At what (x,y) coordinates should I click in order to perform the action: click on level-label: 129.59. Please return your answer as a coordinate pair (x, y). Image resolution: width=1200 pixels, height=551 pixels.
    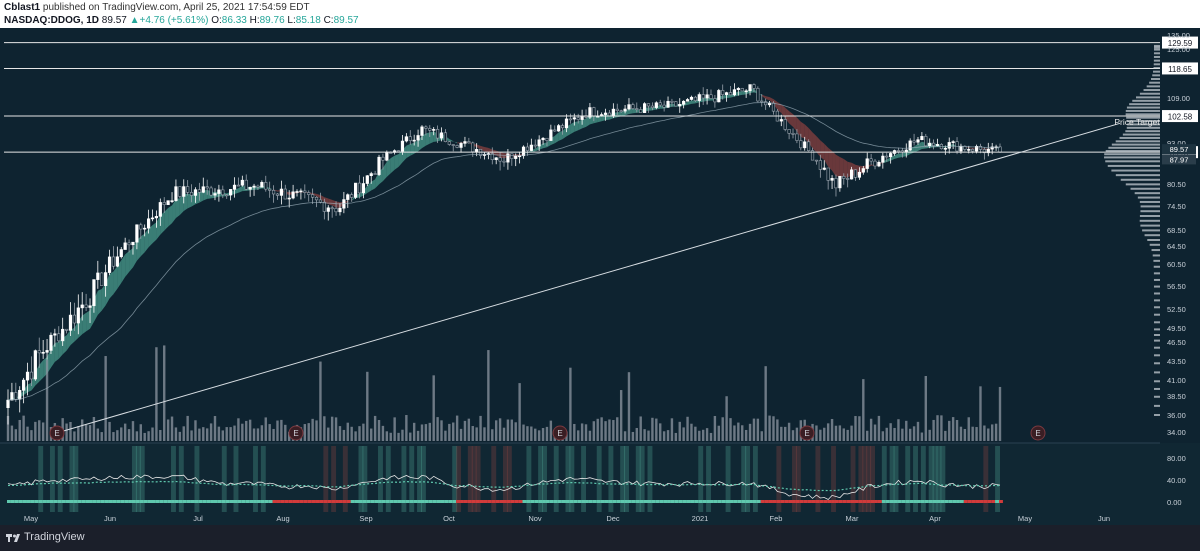
    Looking at the image, I should click on (1180, 43).